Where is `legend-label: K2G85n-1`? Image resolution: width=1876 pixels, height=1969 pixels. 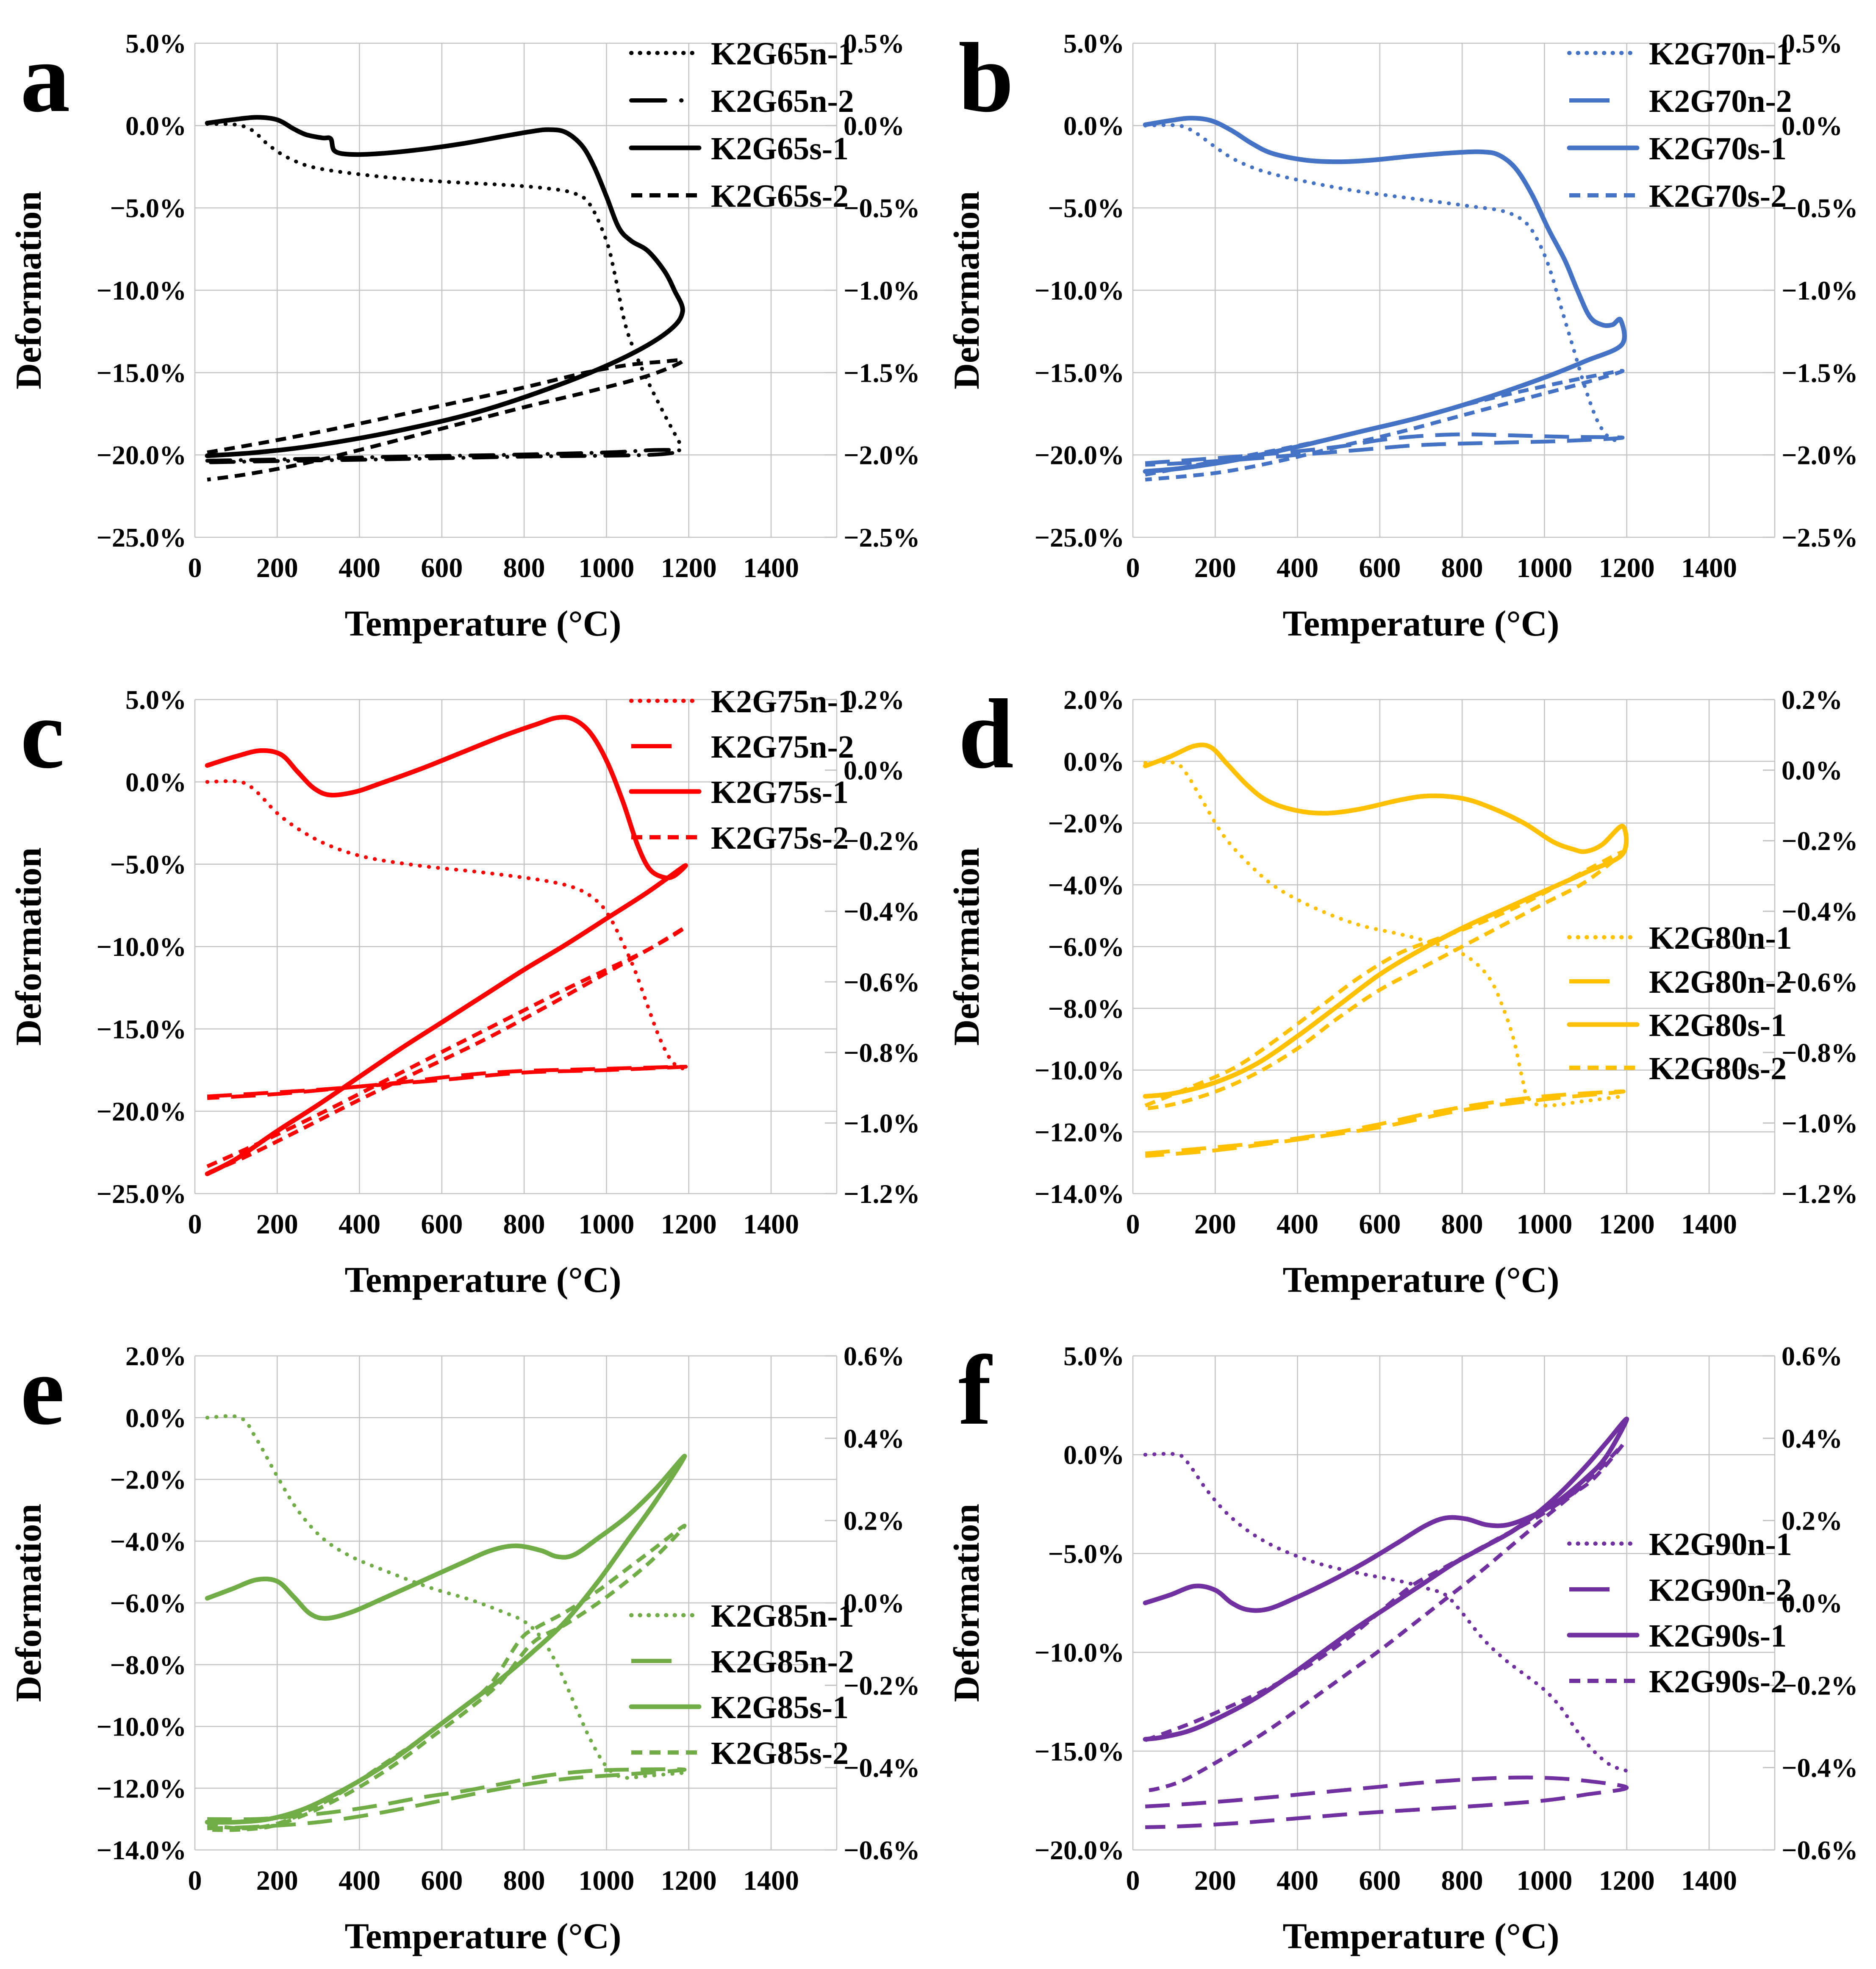 legend-label: K2G85n-1 is located at coordinates (782, 1616).